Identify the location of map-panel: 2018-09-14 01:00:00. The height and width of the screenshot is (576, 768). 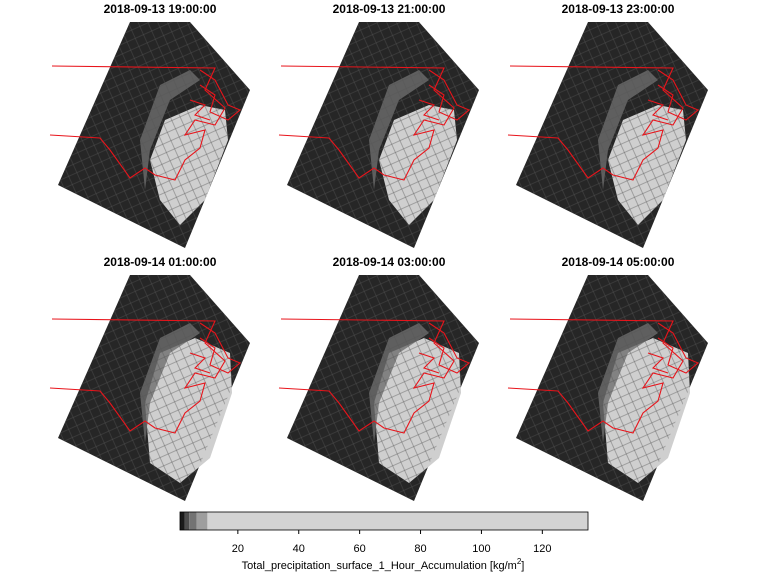
(149, 378).